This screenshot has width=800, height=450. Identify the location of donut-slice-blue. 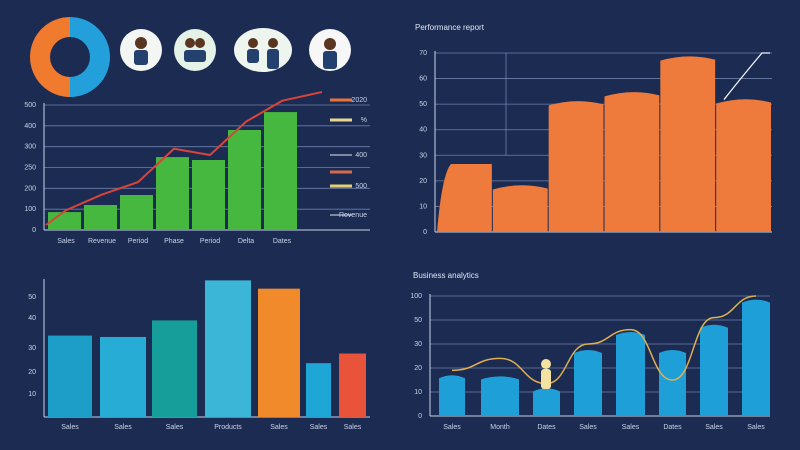
(90, 57).